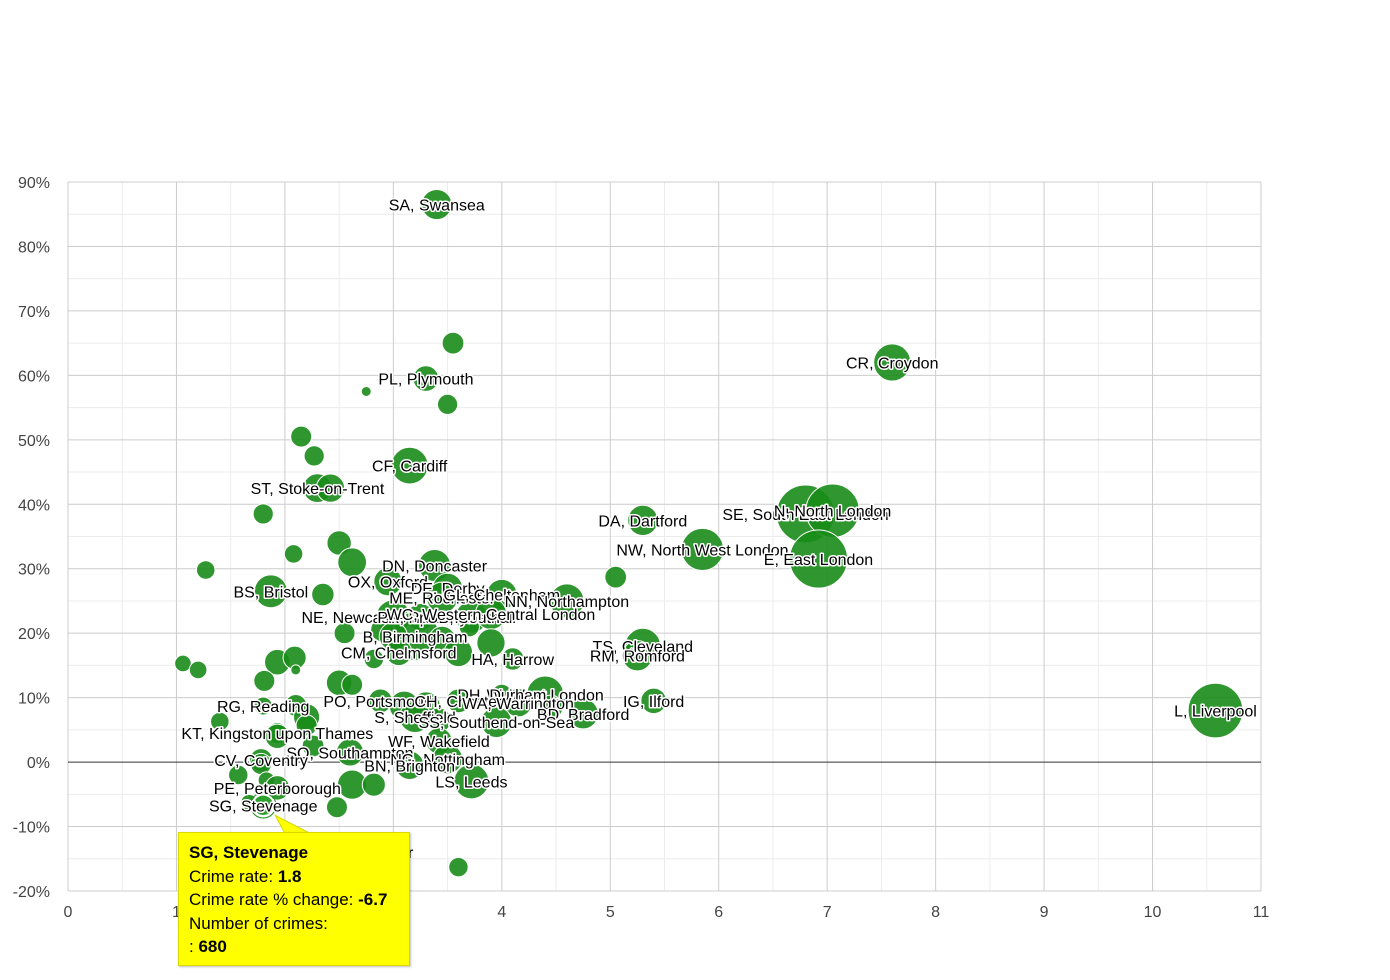 This screenshot has height=980, width=1390. What do you see at coordinates (502, 596) in the screenshot?
I see `bubble-label: GL, Cheltenham` at bounding box center [502, 596].